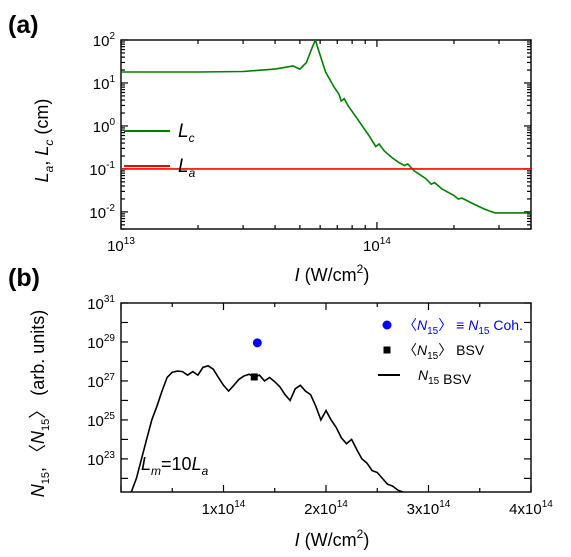 The width and height of the screenshot is (571, 557). What do you see at coordinates (101, 381) in the screenshot?
I see `y-tick-label: 10²⁷` at bounding box center [101, 381].